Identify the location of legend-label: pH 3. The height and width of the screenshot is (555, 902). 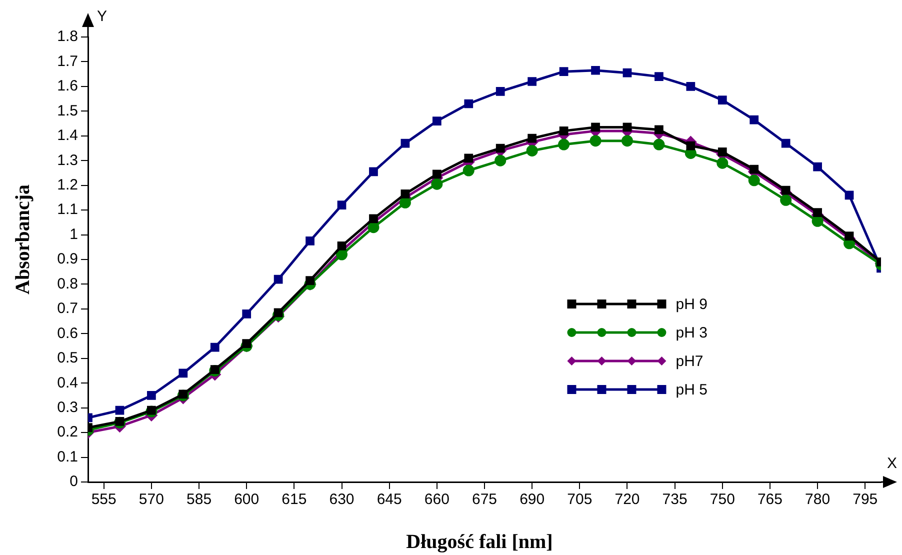
(692, 333).